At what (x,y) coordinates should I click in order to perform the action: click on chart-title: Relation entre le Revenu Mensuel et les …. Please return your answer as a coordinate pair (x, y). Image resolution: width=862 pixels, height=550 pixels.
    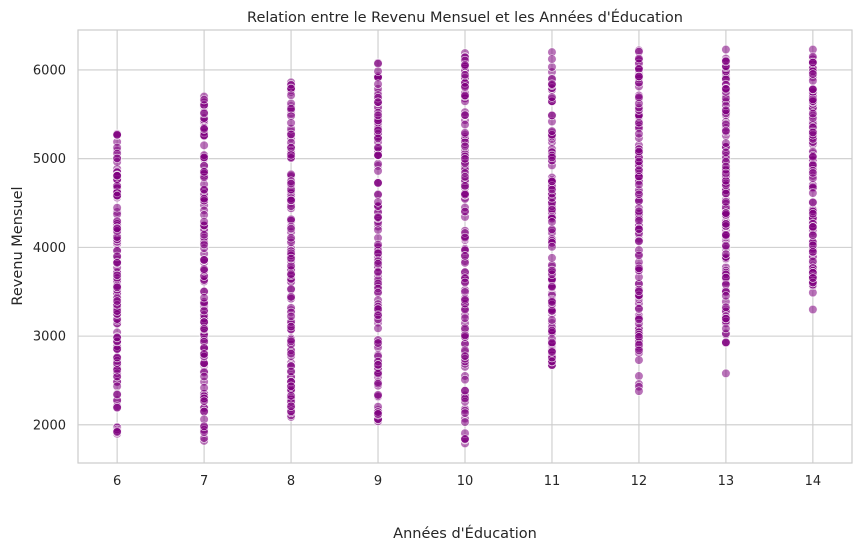
    Looking at the image, I should click on (465, 17).